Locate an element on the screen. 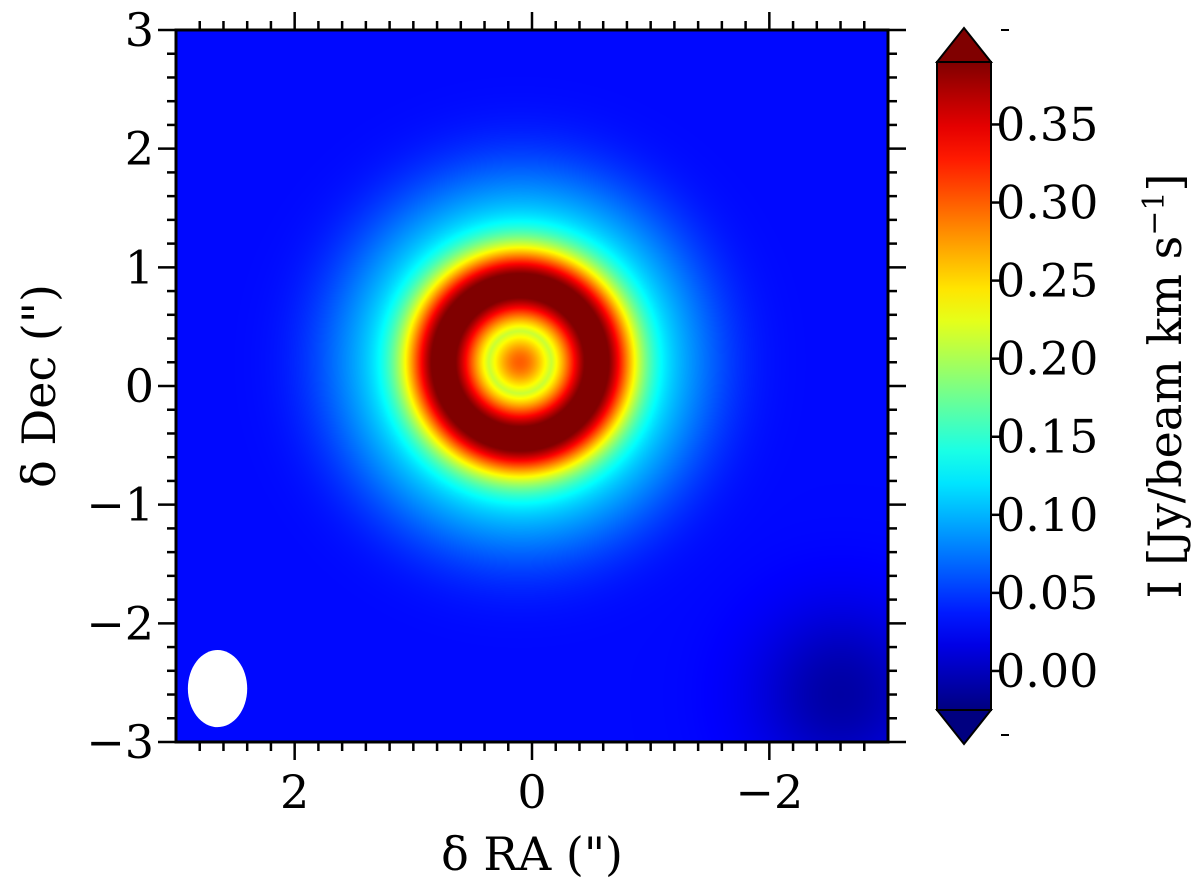  y-tick-label: −1 is located at coordinates (120, 505).